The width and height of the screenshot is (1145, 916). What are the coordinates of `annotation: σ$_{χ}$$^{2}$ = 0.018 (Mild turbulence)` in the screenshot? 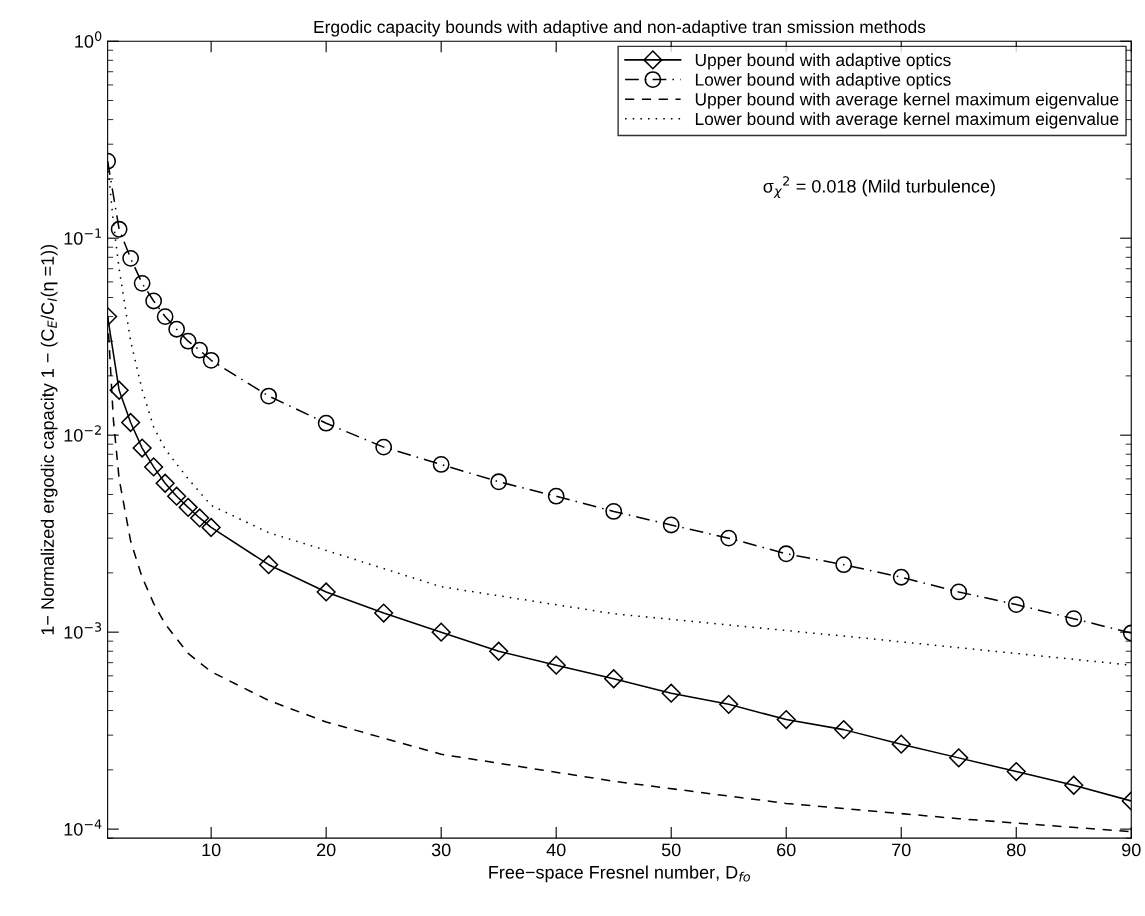 It's located at (879, 187).